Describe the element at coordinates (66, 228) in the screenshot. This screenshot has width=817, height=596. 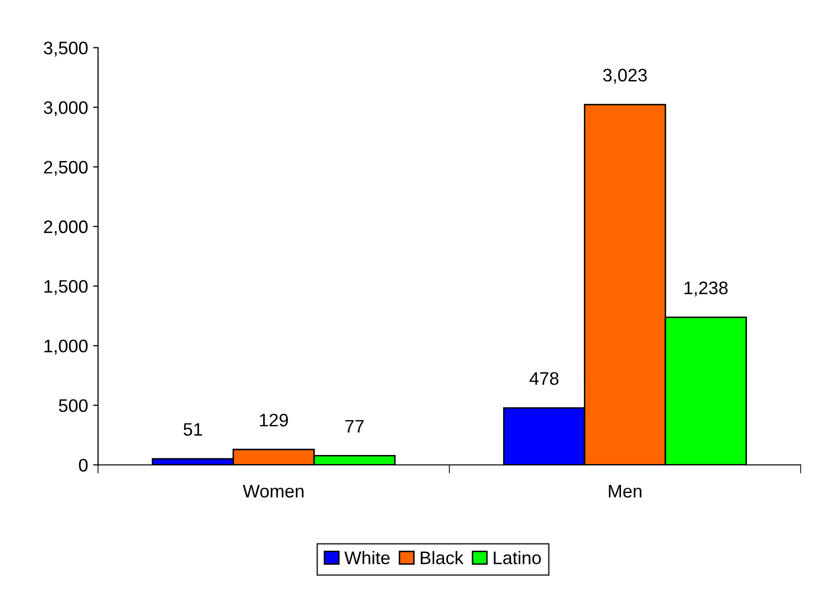
I see `y-tick-label: 2,000` at that location.